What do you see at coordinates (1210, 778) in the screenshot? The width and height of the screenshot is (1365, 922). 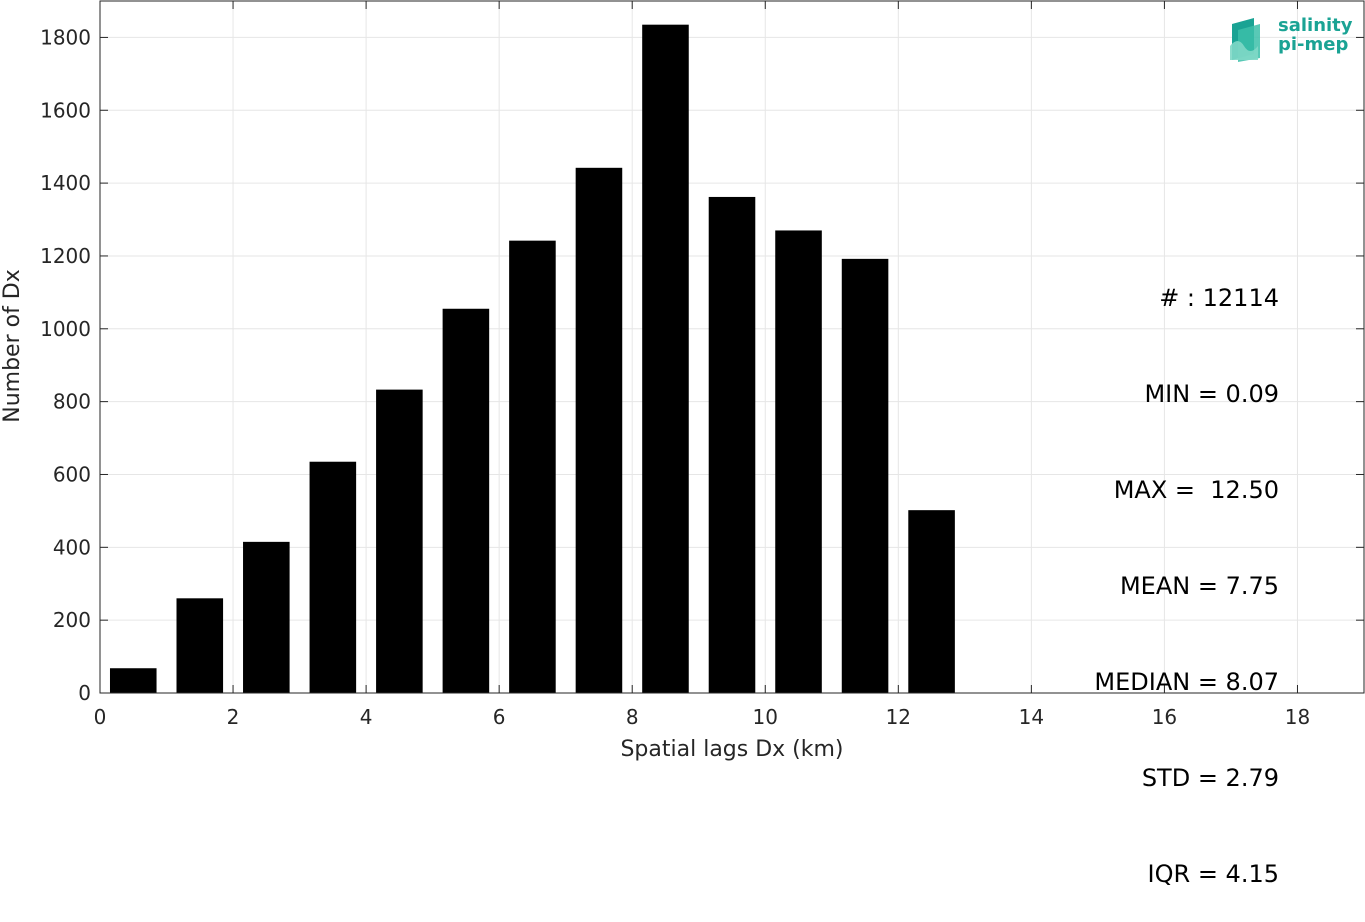 I see `stat-std: STD = 2.79` at bounding box center [1210, 778].